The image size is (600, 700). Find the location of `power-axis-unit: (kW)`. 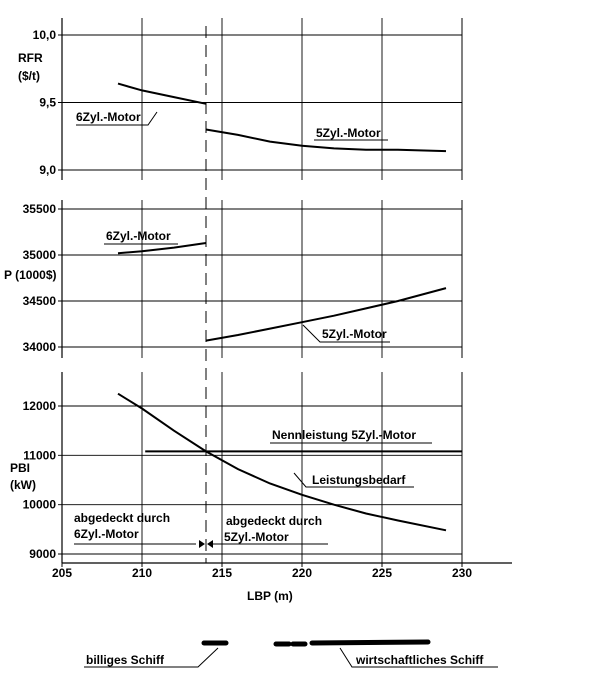

power-axis-unit: (kW) is located at coordinates (23, 485).